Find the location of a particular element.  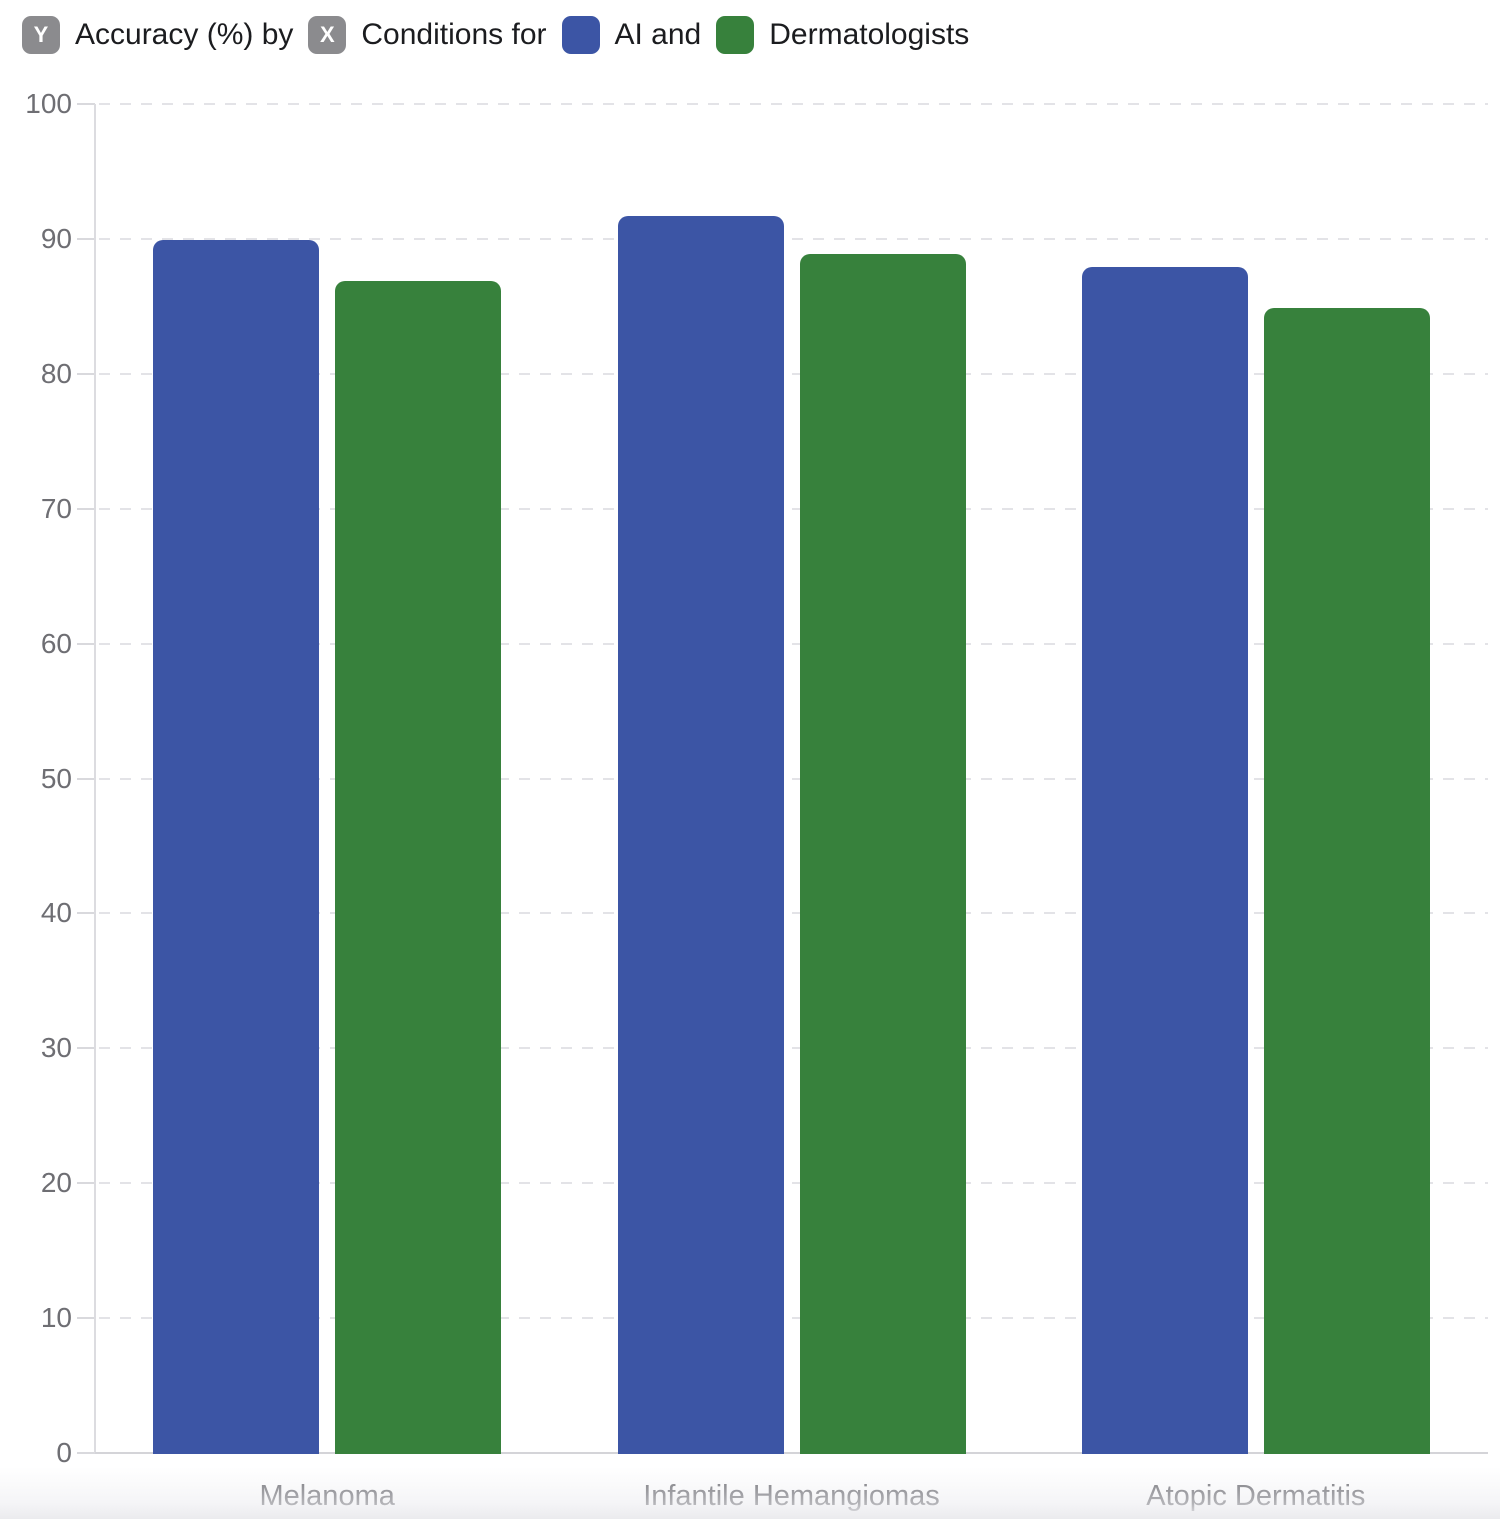

y-tick-label-70: 70 is located at coordinates (56, 508).